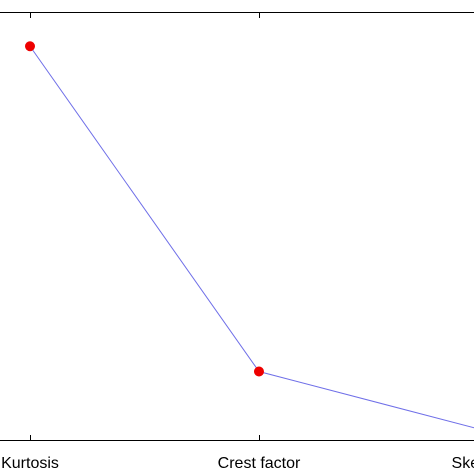 Image resolution: width=474 pixels, height=474 pixels. What do you see at coordinates (463, 463) in the screenshot?
I see `x-tick-label: Skewness` at bounding box center [463, 463].